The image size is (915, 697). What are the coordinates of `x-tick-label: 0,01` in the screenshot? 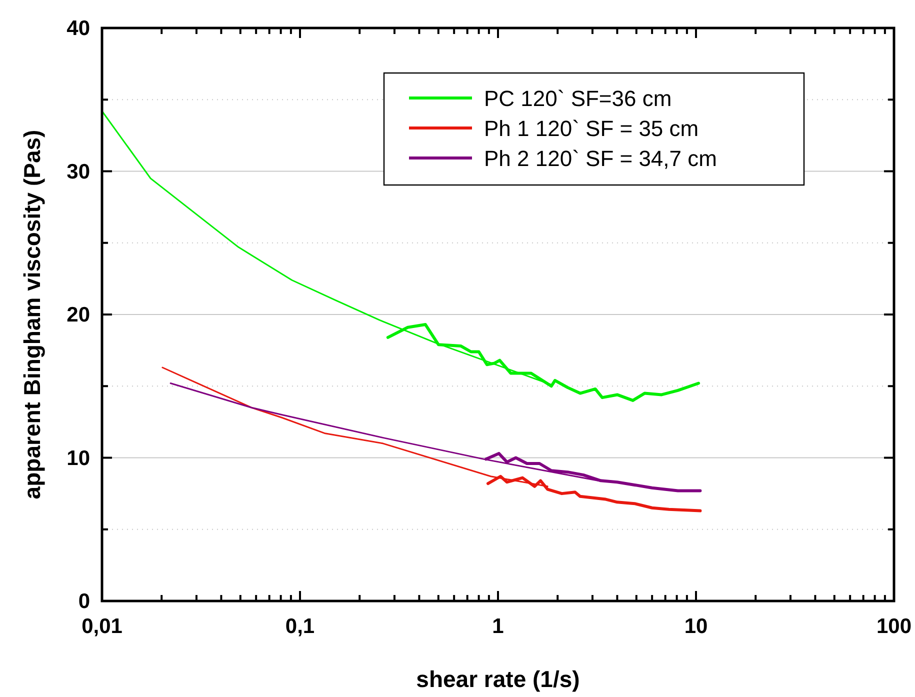 It's located at (102, 626).